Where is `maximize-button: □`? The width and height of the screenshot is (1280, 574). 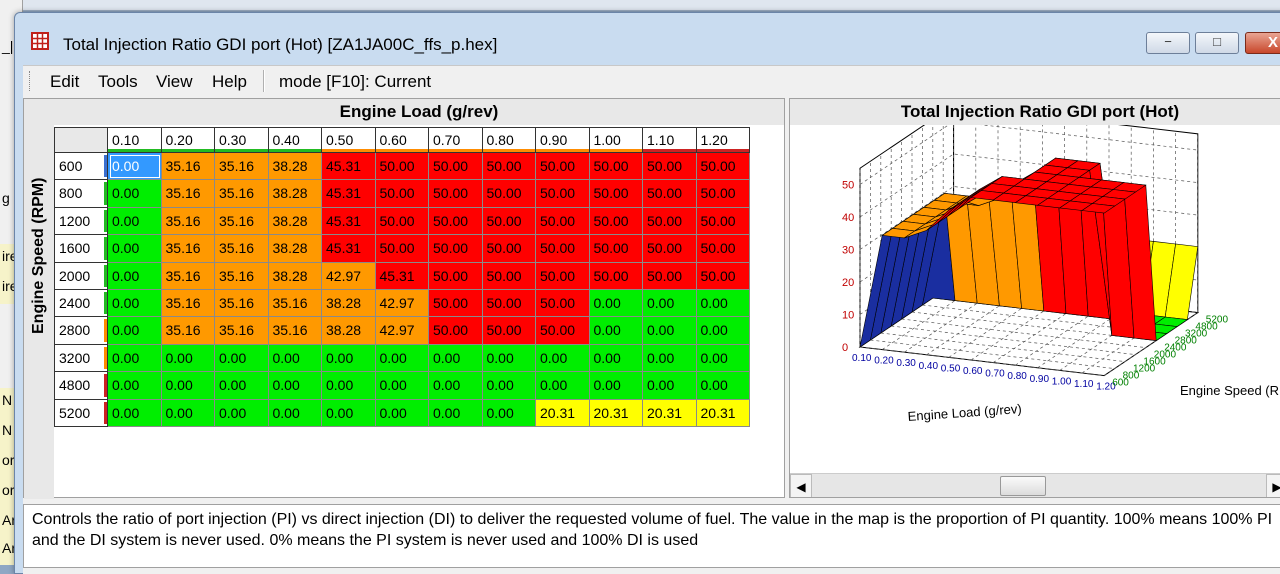
maximize-button: □ is located at coordinates (1217, 43).